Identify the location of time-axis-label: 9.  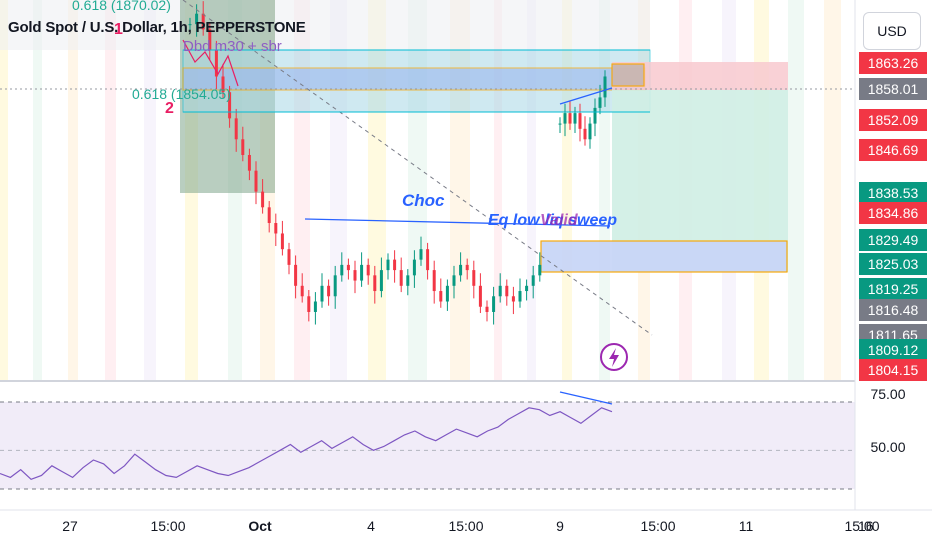
(560, 526).